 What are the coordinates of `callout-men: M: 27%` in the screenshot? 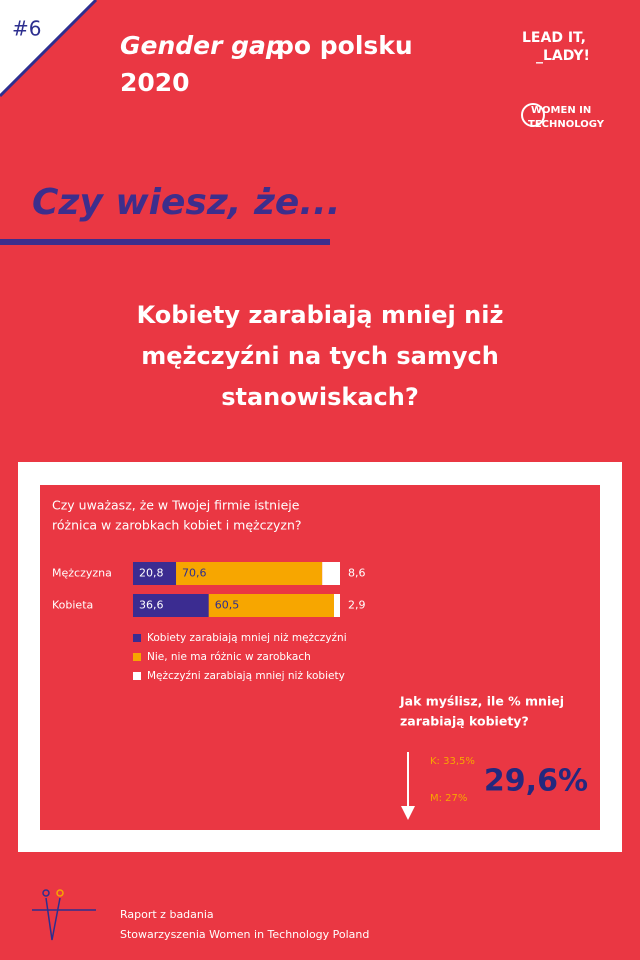 It's located at (448, 798).